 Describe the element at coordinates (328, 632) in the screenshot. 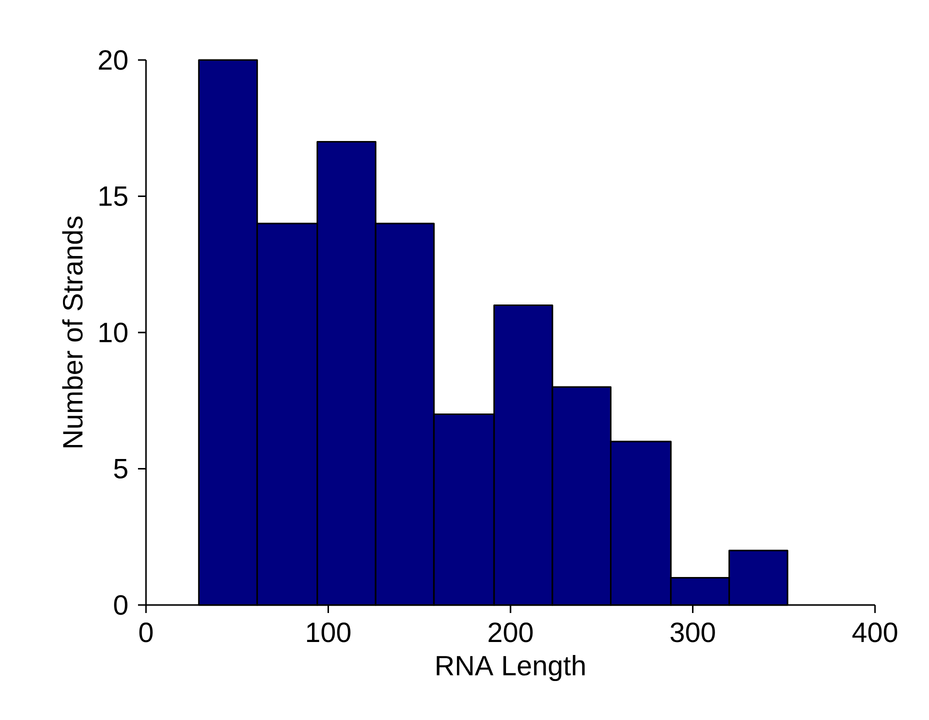

I see `x-tick-label: 100` at that location.